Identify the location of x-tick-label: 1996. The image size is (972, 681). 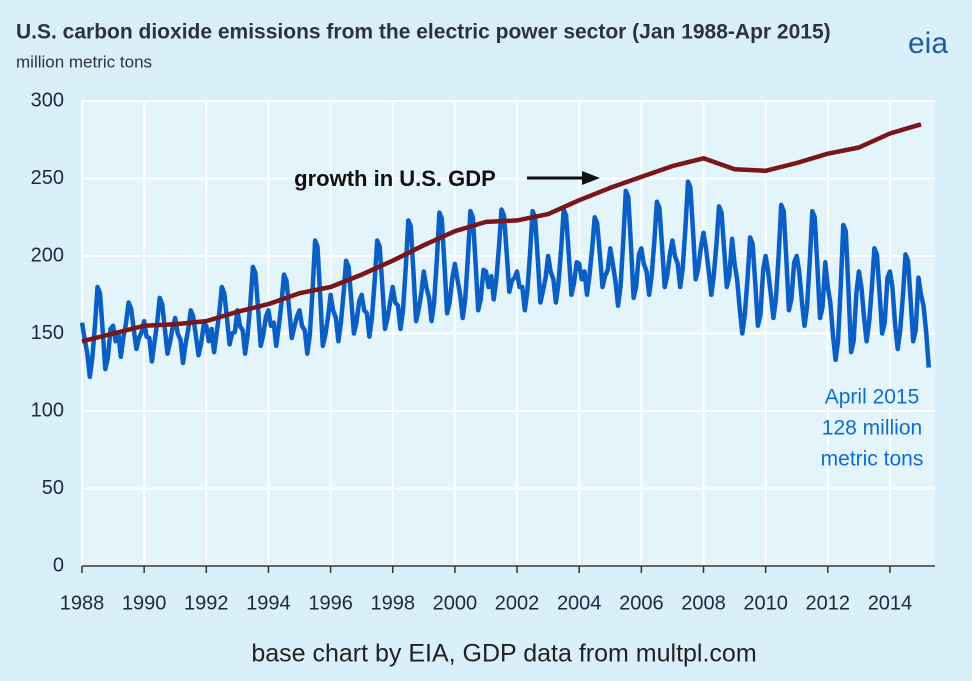
(330, 603).